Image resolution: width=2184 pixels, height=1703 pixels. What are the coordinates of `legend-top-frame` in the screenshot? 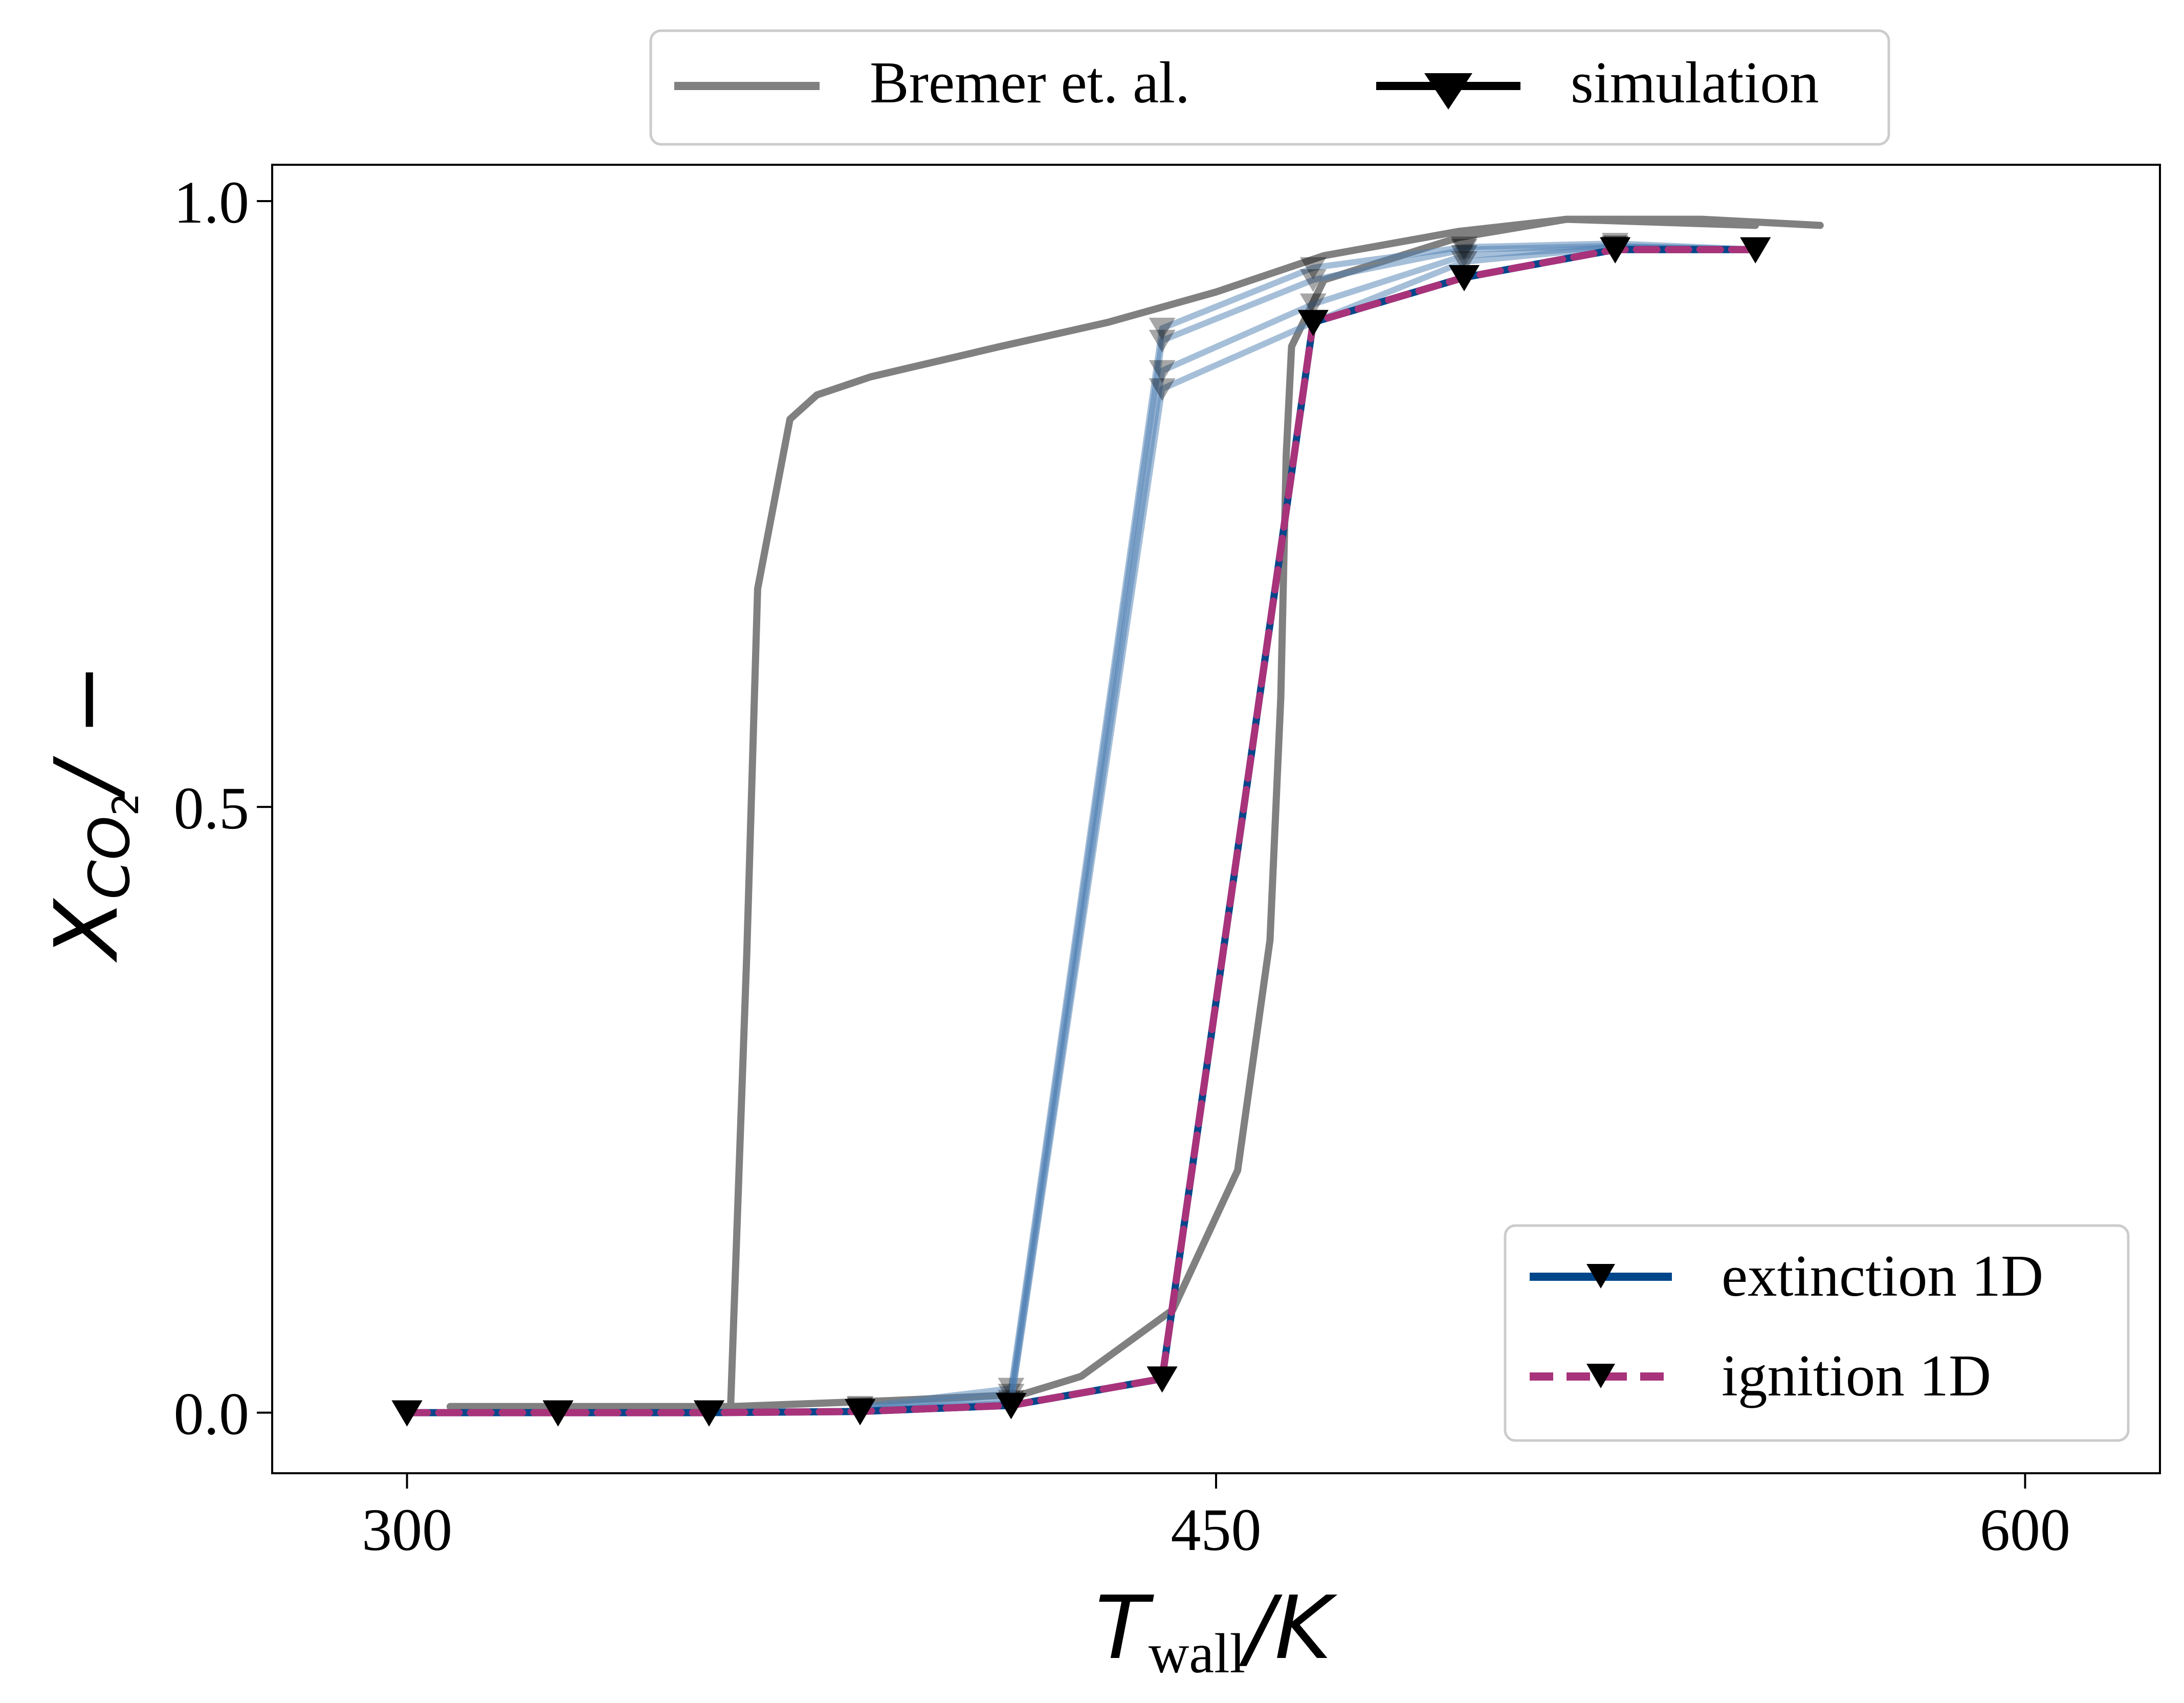 It's located at (1269, 87).